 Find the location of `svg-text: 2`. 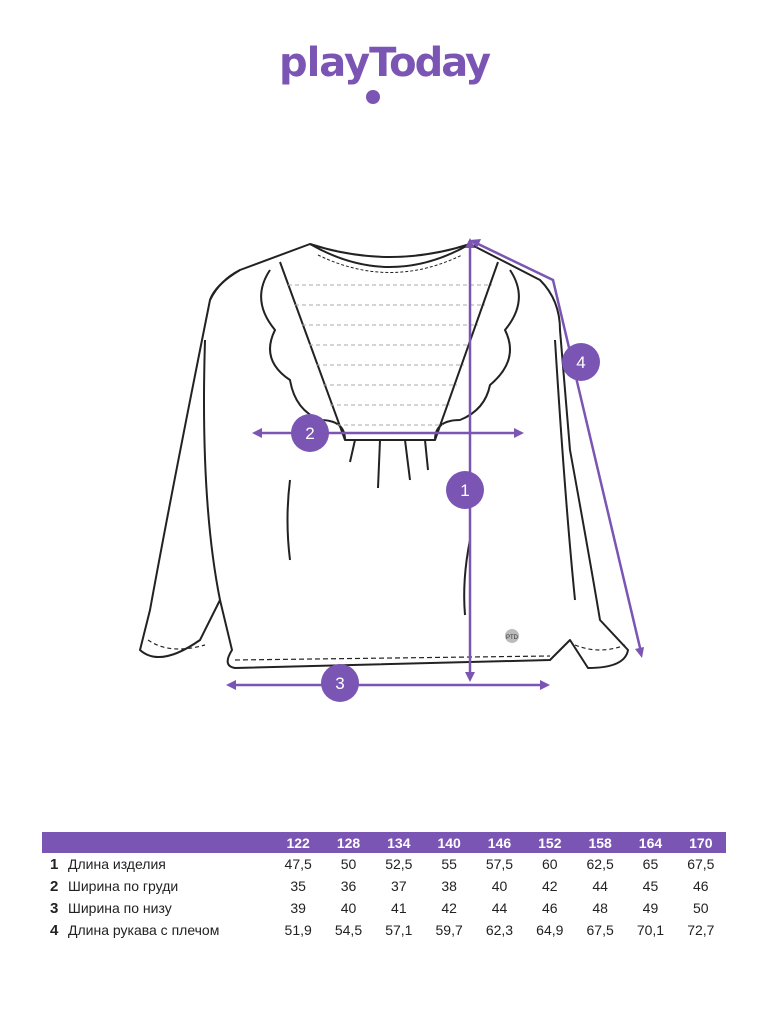

svg-text: 2 is located at coordinates (309, 433).